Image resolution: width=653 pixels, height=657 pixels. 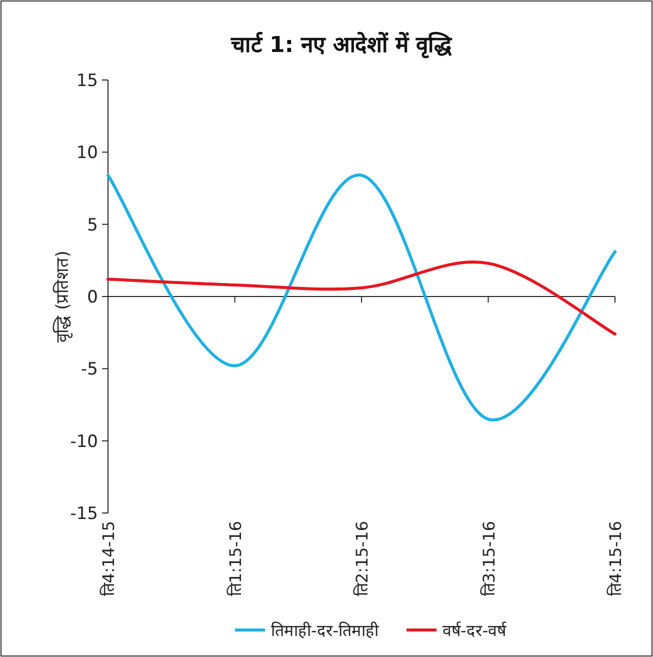 What do you see at coordinates (92, 225) in the screenshot?
I see `y-tick-label: 5` at bounding box center [92, 225].